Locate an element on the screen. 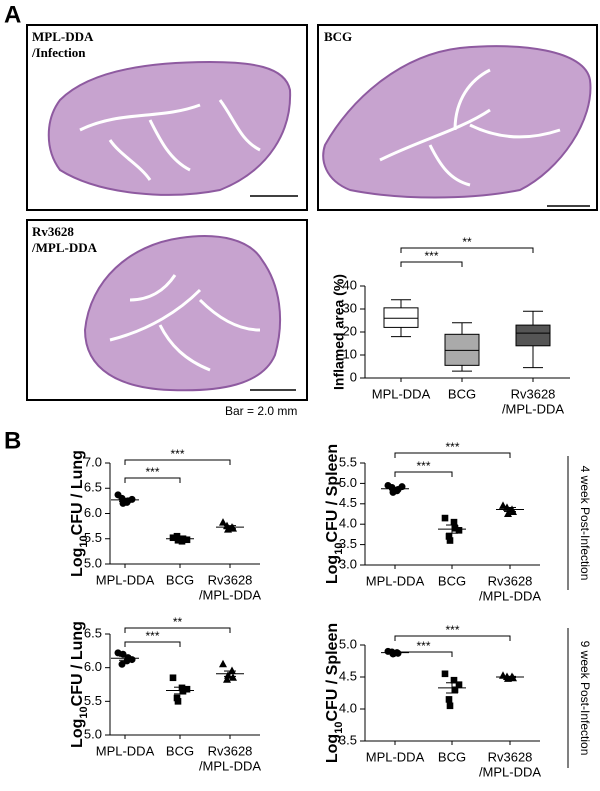 This screenshot has width=600, height=791. y-tick-label: 20 is located at coordinates (350, 330).